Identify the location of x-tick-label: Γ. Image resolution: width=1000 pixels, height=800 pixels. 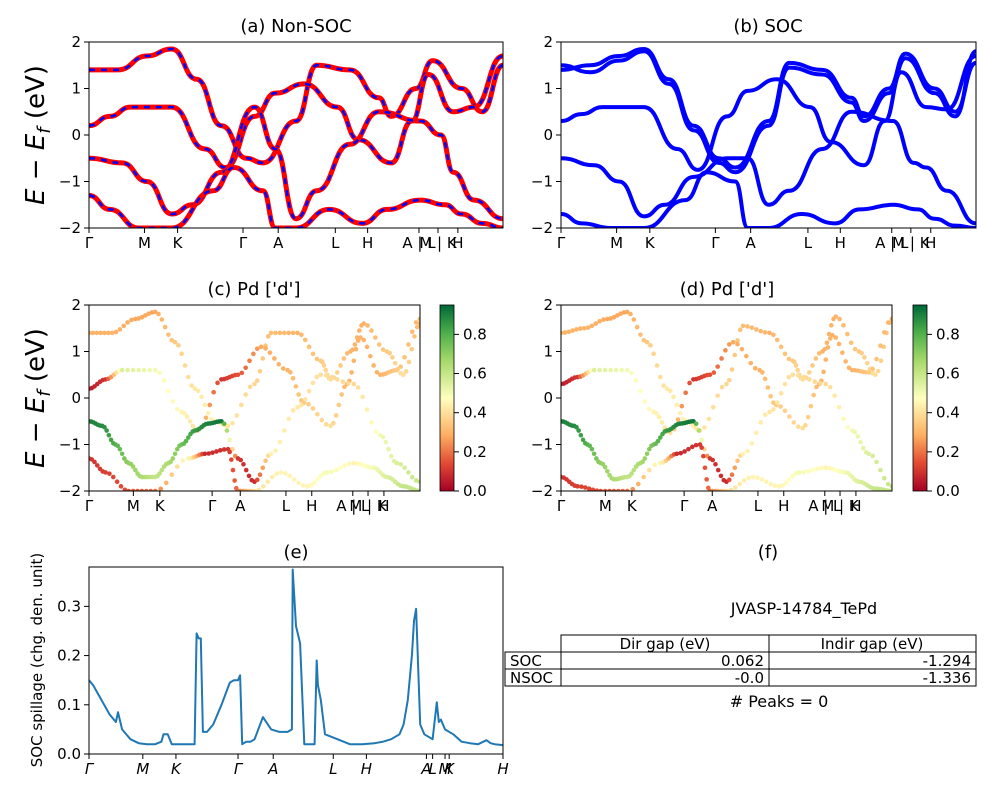
(212, 506).